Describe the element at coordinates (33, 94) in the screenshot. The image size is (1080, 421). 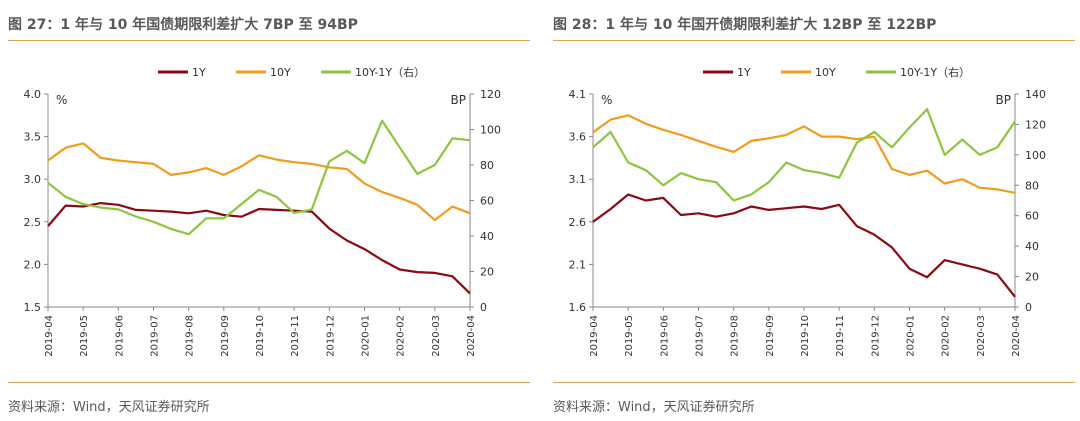
I see `left-tick-label: 4.0` at that location.